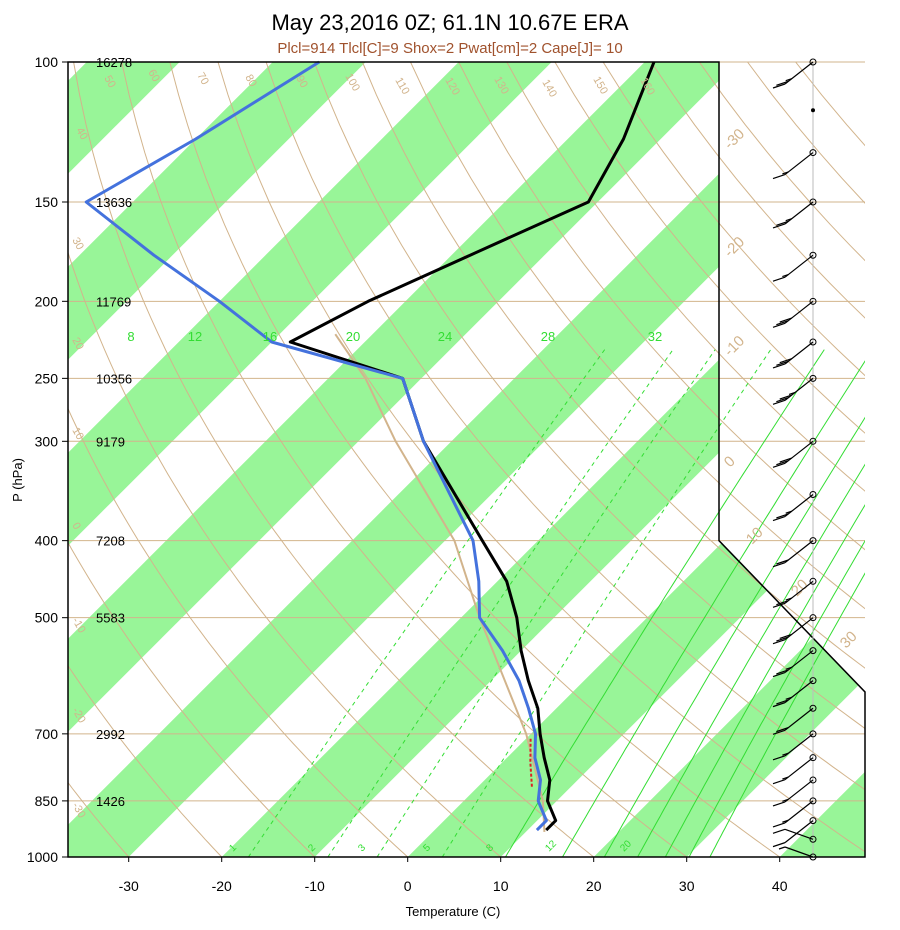 The image size is (900, 930). What do you see at coordinates (780, 886) in the screenshot?
I see `temperature-tick-label: 40` at bounding box center [780, 886].